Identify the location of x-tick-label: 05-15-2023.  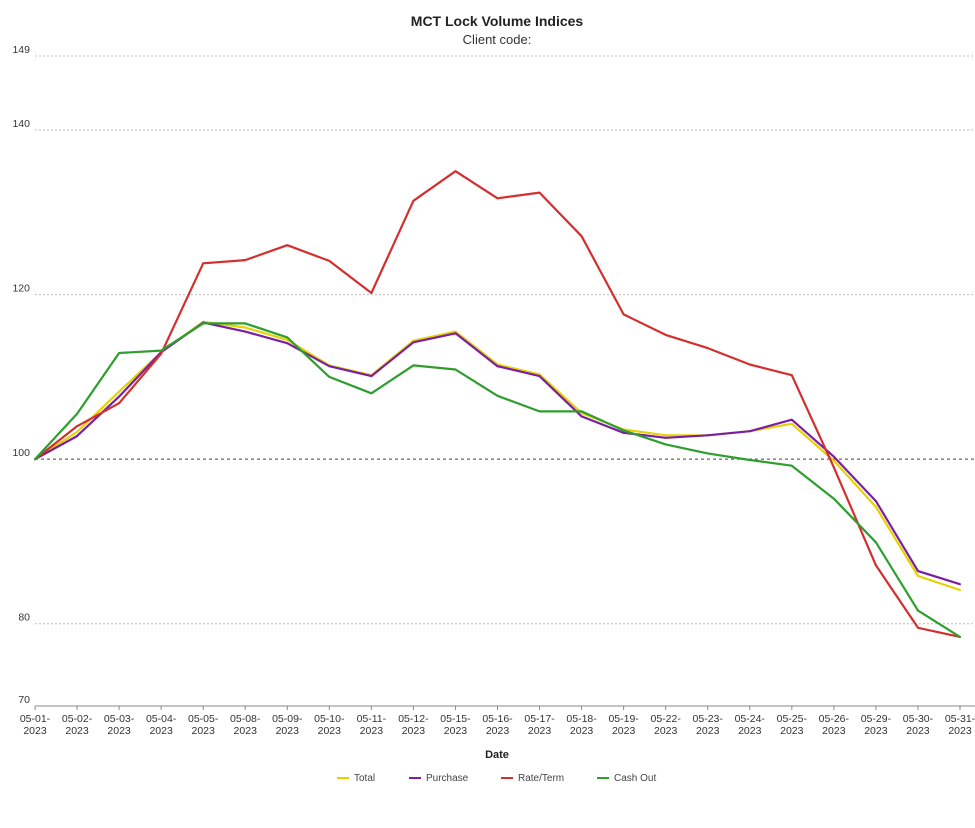
(455, 725).